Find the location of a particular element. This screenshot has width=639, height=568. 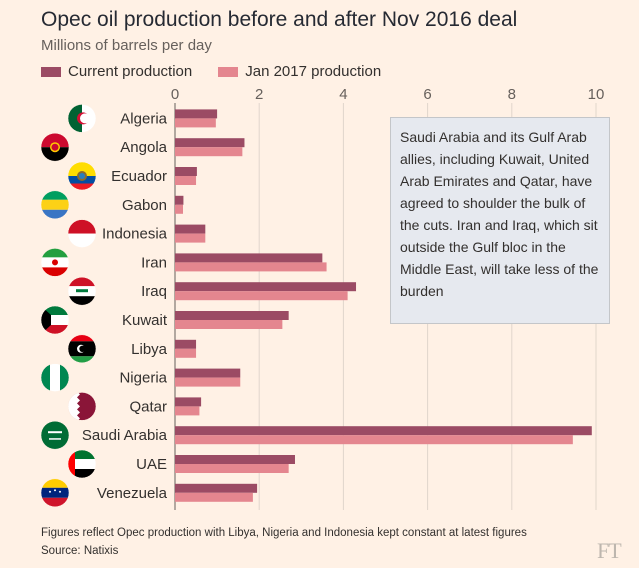

bar-jan-2017-venezuela is located at coordinates (214, 497).